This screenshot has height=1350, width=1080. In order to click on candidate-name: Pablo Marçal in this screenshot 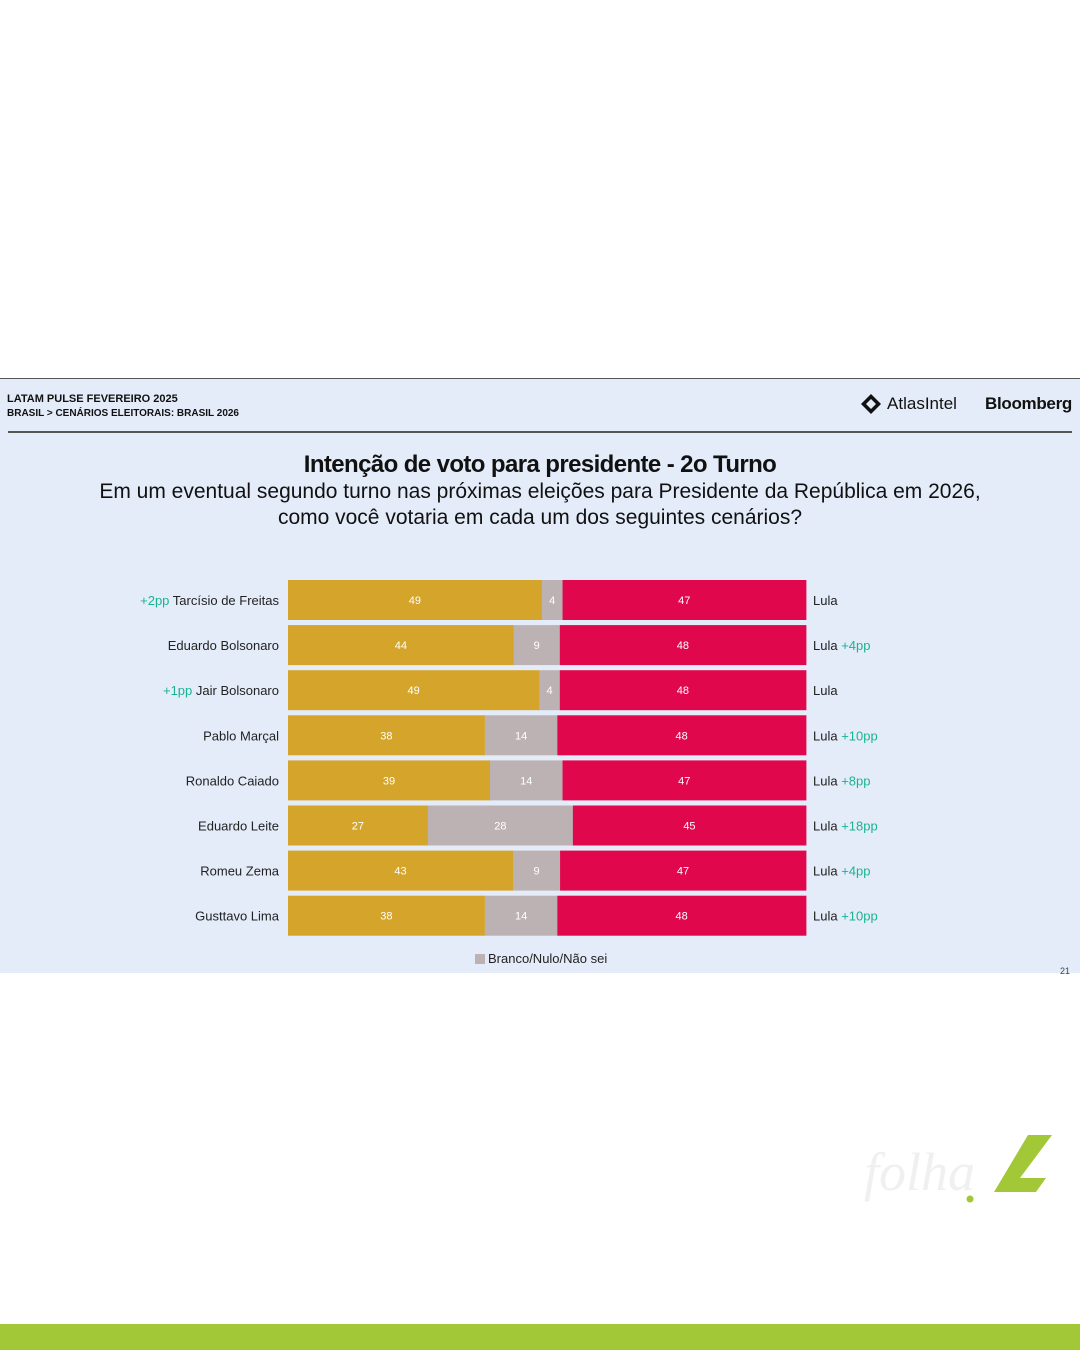, I will do `click(241, 735)`.